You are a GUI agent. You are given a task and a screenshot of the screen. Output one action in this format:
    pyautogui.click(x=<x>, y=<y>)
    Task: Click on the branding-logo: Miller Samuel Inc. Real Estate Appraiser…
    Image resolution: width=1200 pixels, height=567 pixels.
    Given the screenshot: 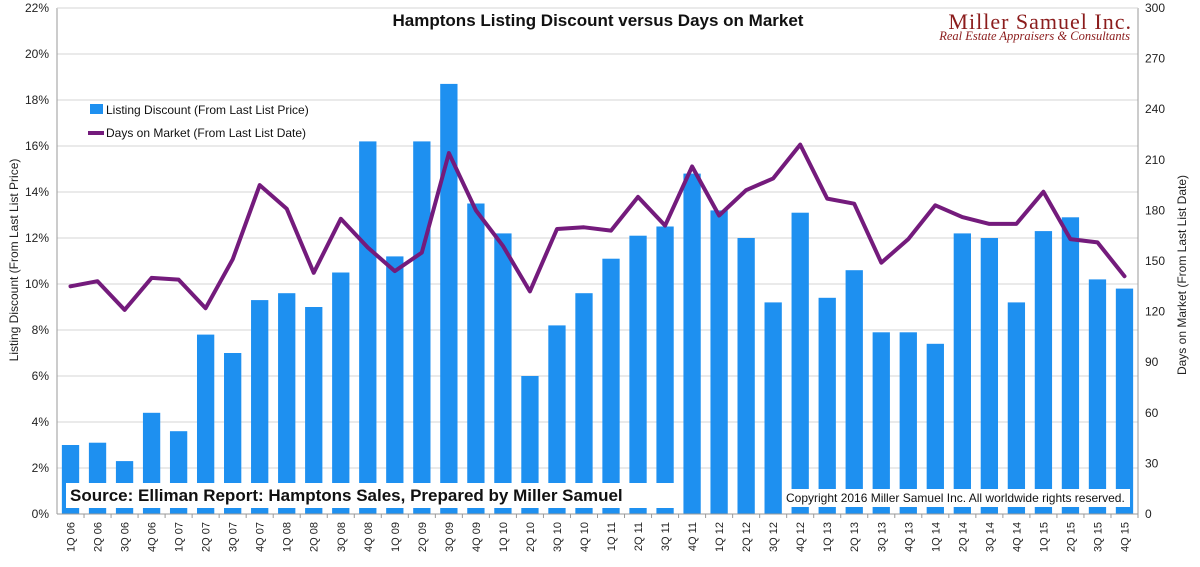 What is the action you would take?
    pyautogui.click(x=1034, y=26)
    